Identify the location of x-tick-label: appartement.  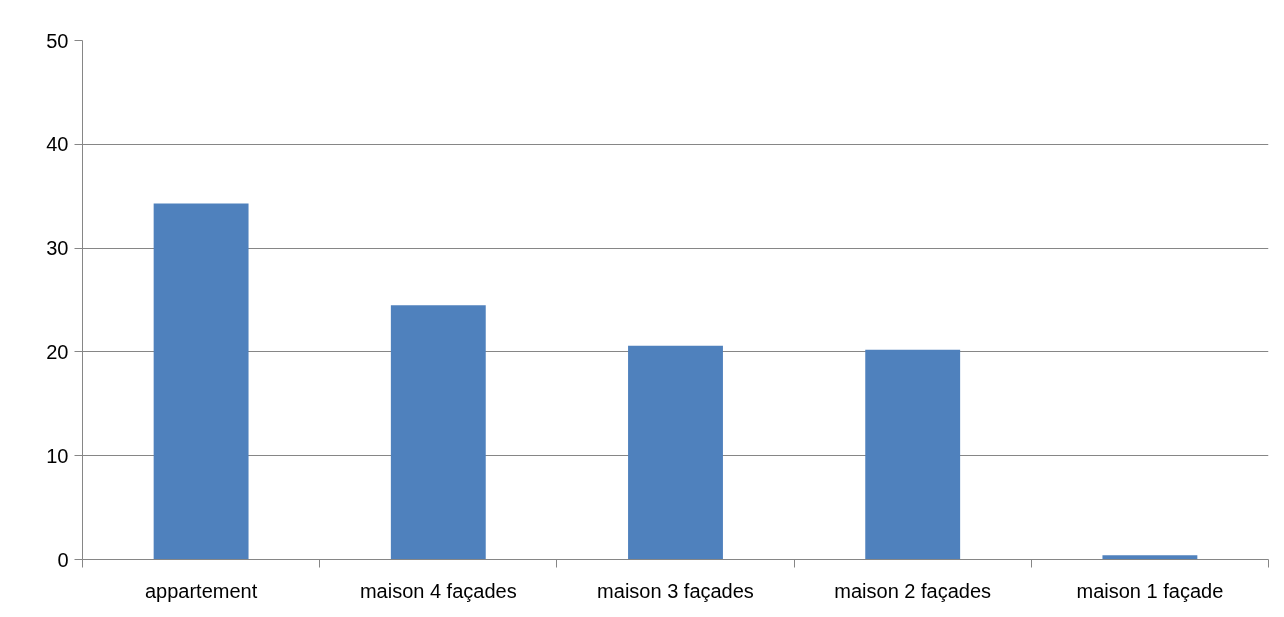
(201, 590).